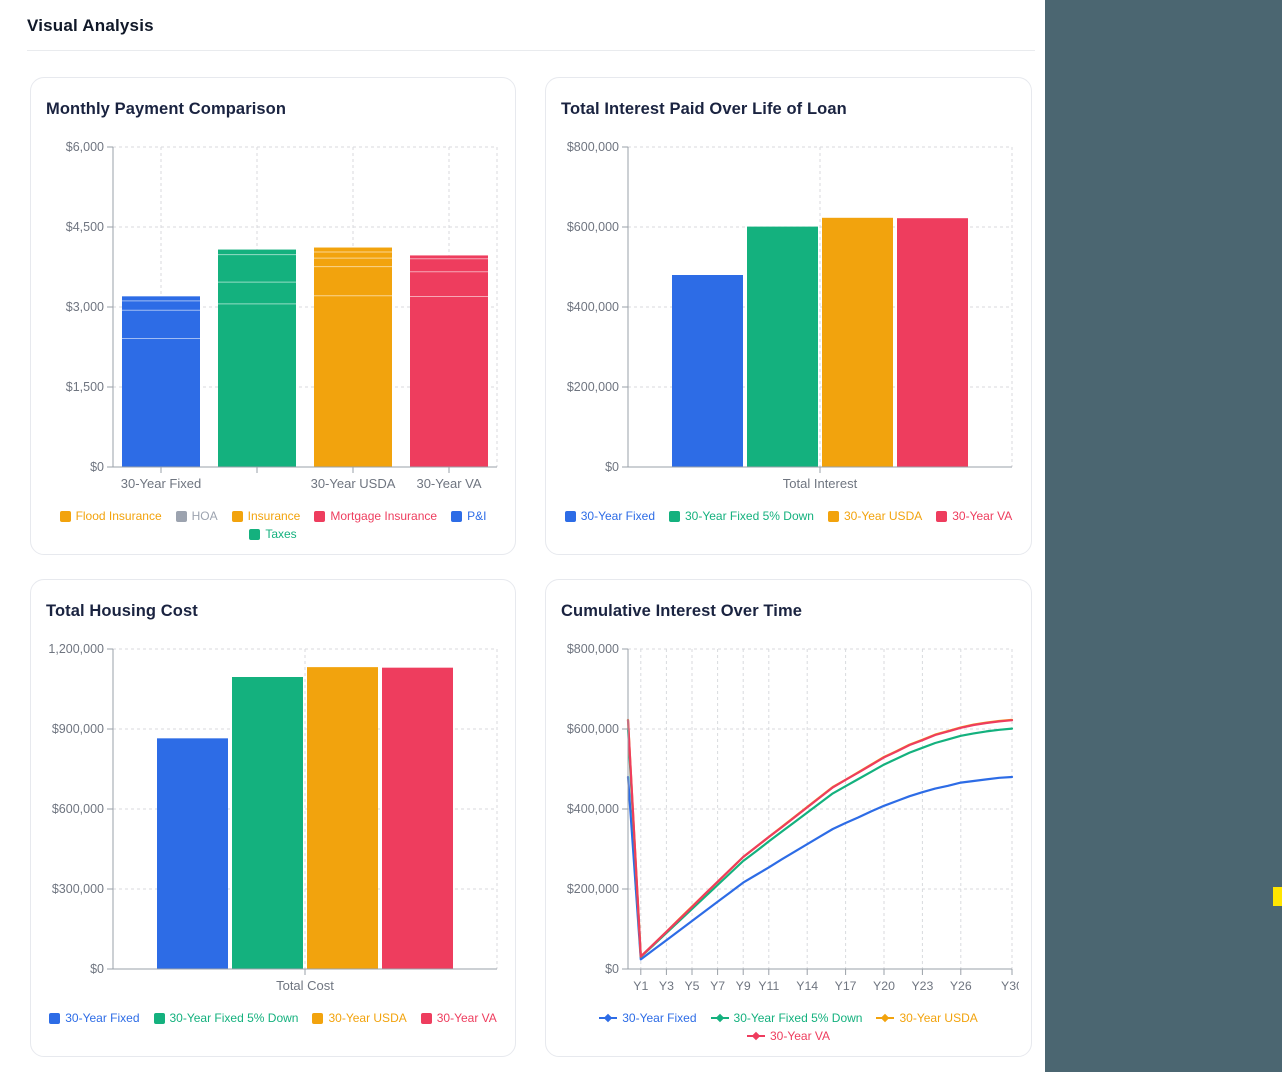 This screenshot has width=1282, height=1072. What do you see at coordinates (593, 809) in the screenshot?
I see `axis-label: $400,000` at bounding box center [593, 809].